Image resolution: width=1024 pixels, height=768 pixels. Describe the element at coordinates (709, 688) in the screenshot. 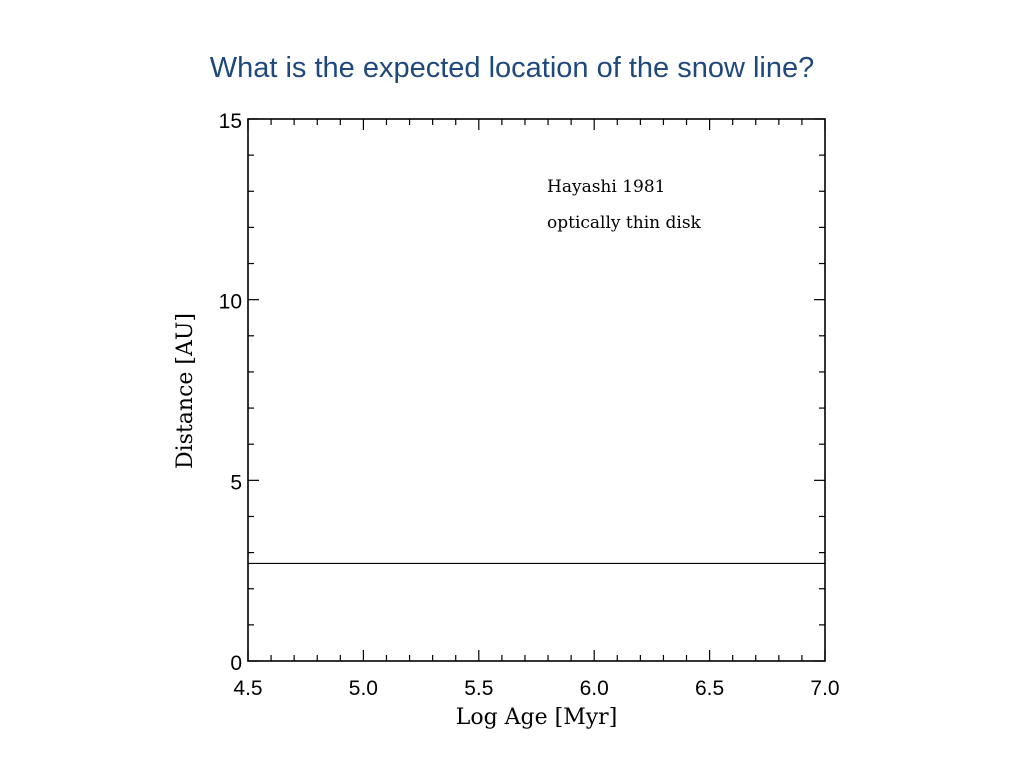

I see `x-tick-label: 6.5` at that location.